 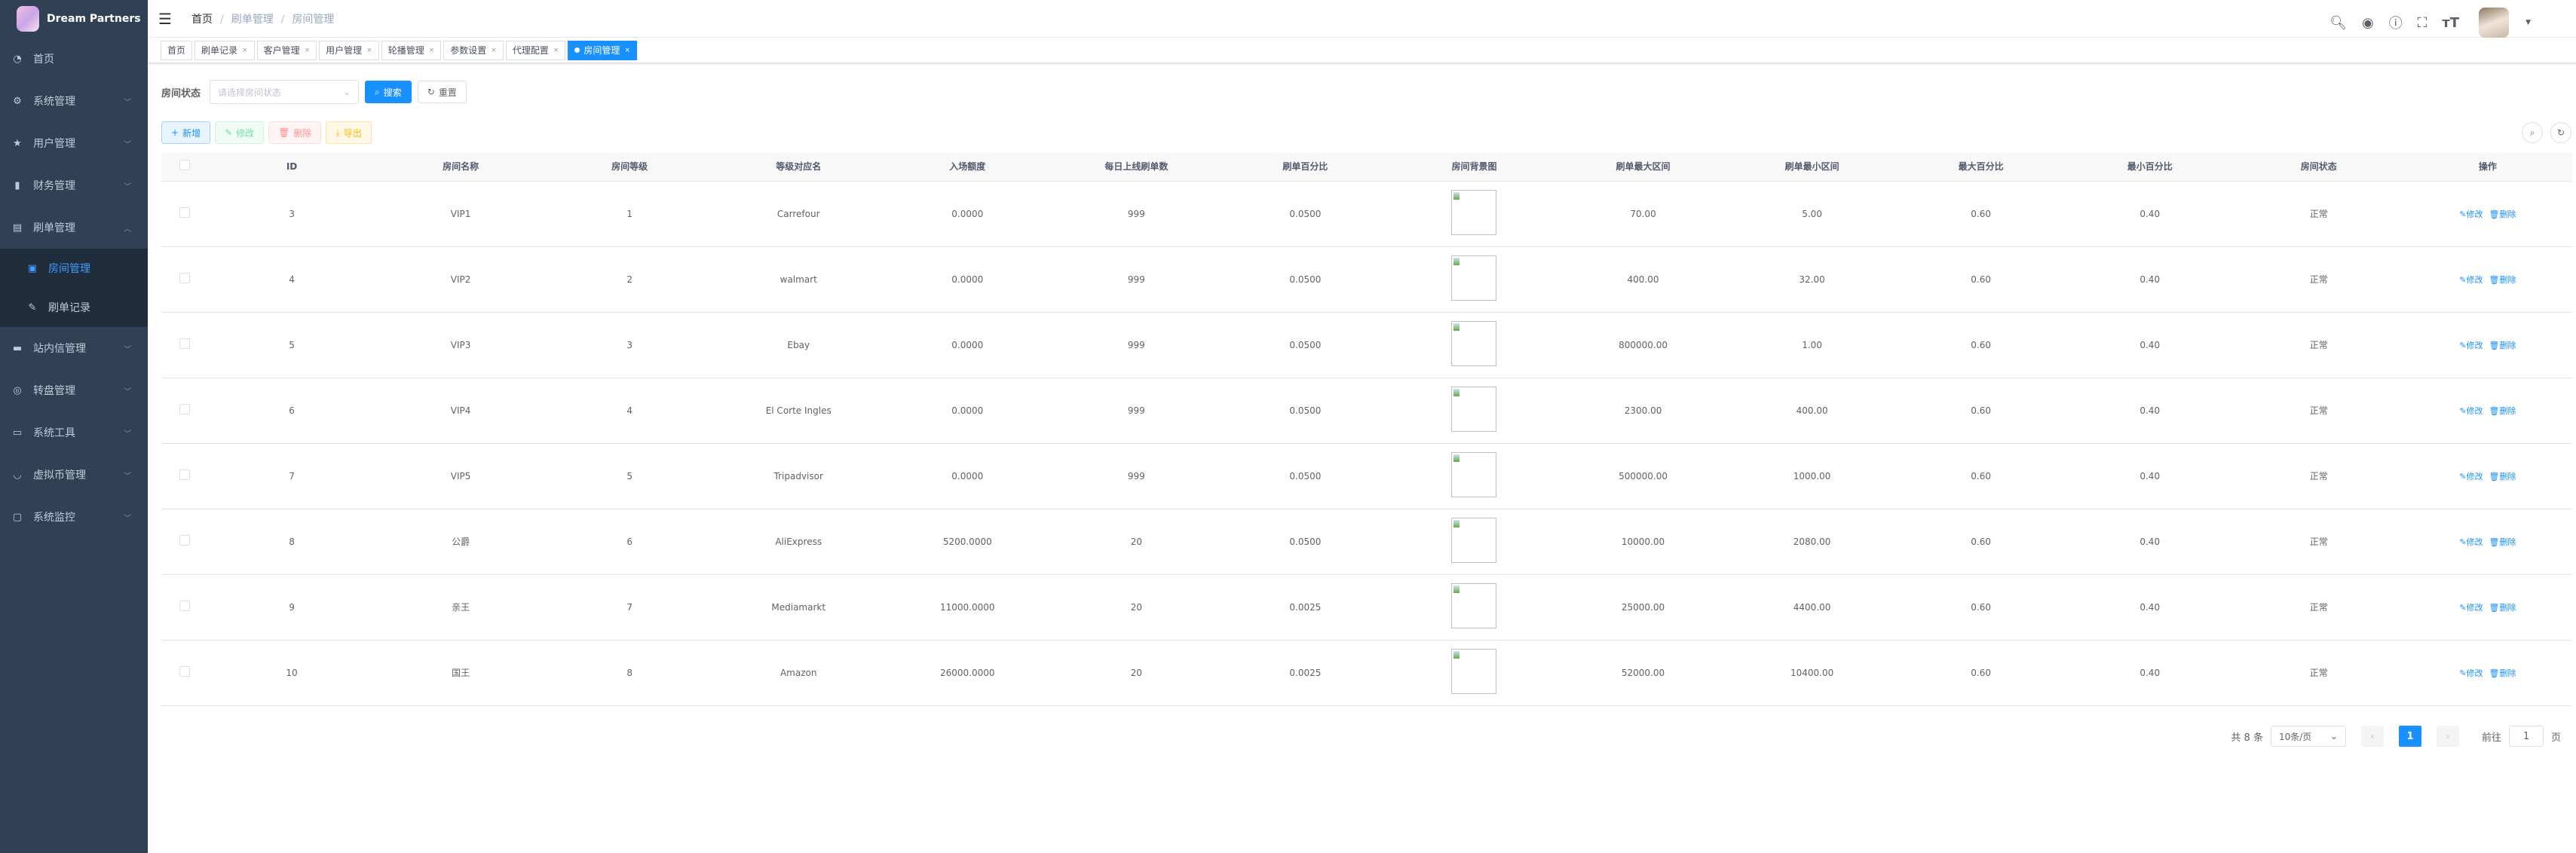 I want to click on page-size-select: 10条/页 ⌄, so click(x=2308, y=736).